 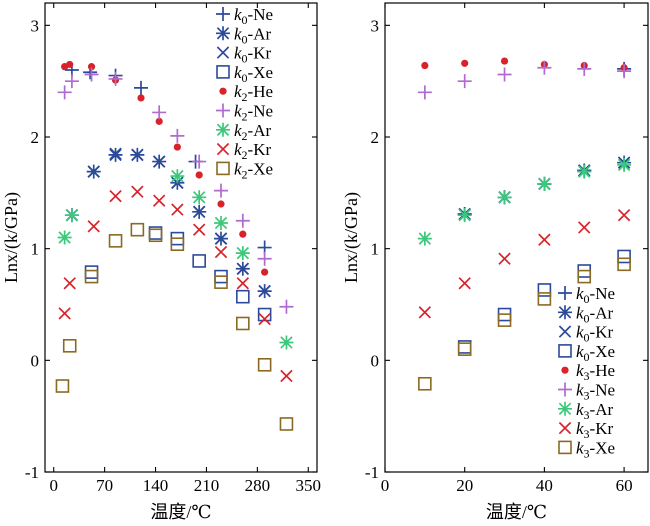 I want to click on legend-label: k2-Kr, so click(x=252, y=151).